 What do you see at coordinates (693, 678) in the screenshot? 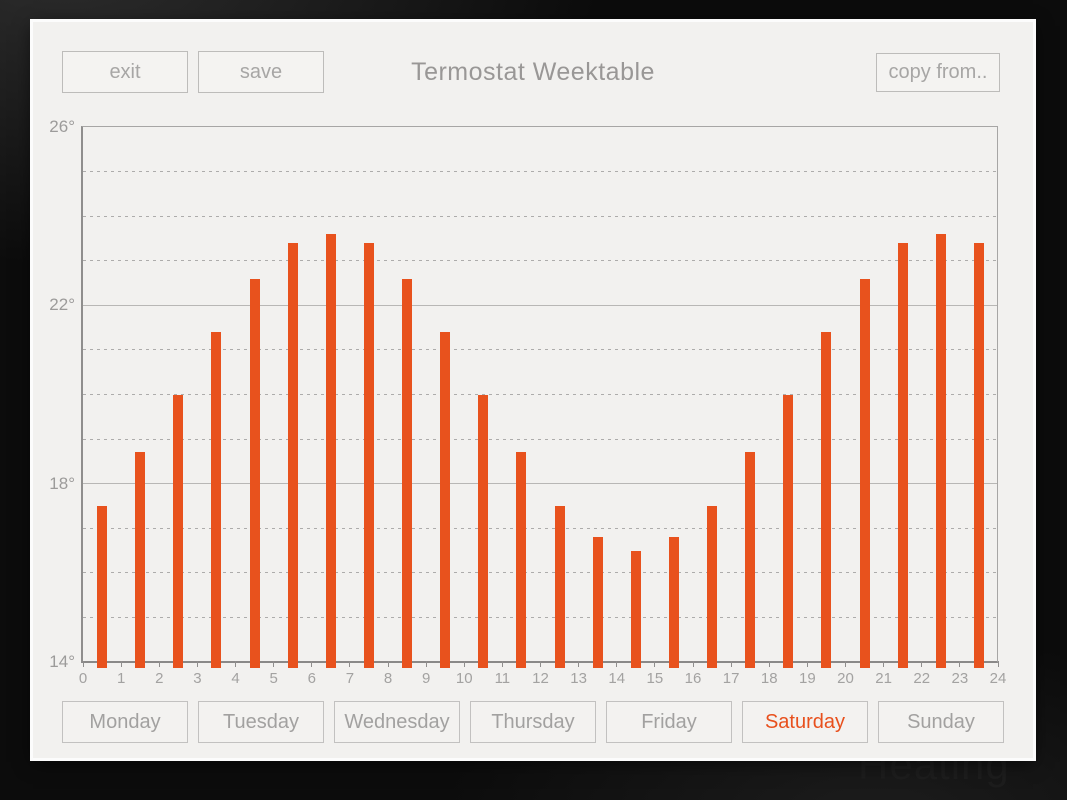
I see `x-axis-label-16: 16` at bounding box center [693, 678].